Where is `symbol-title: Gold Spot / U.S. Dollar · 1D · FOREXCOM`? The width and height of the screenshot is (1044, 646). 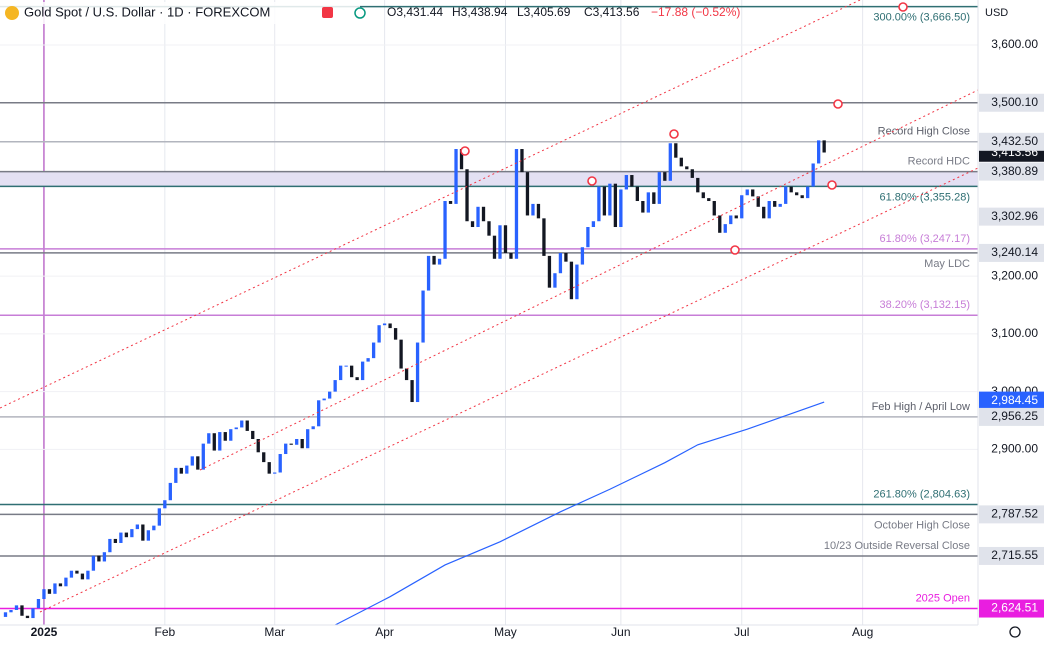 symbol-title: Gold Spot / U.S. Dollar · 1D · FOREXCOM is located at coordinates (147, 11).